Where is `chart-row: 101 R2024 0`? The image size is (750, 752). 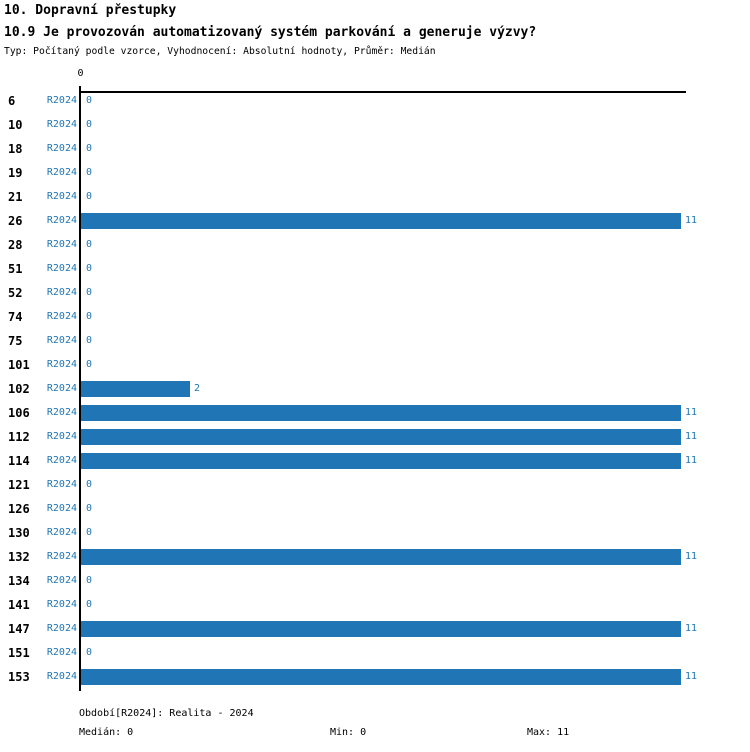
chart-row: 101 R2024 0 is located at coordinates (375, 365).